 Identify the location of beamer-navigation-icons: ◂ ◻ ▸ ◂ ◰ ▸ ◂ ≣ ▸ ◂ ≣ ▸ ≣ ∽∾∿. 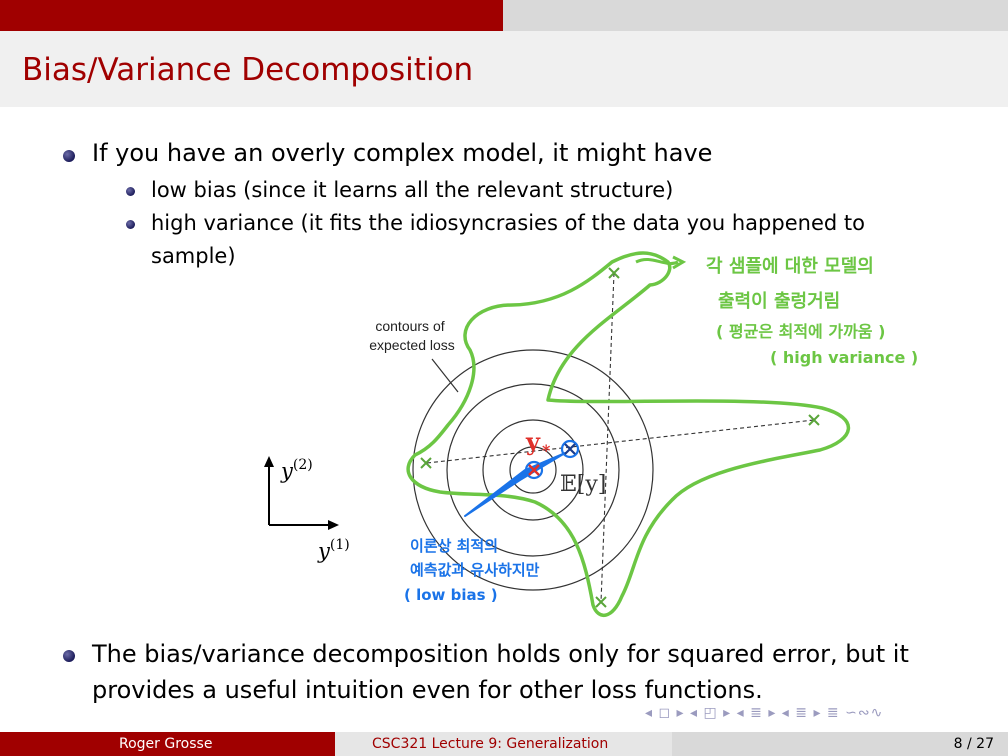
(764, 713).